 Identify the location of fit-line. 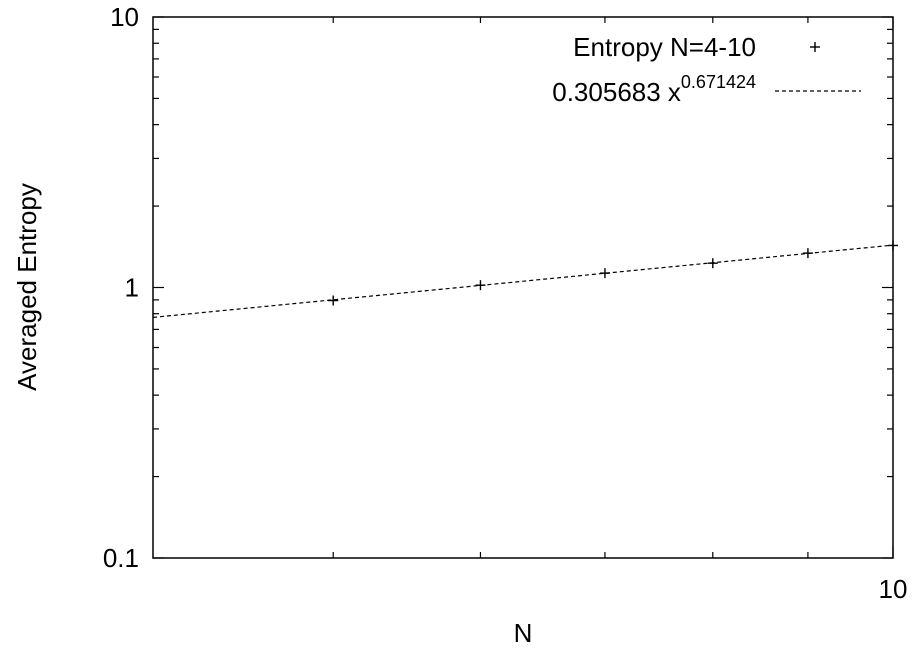
(523, 281).